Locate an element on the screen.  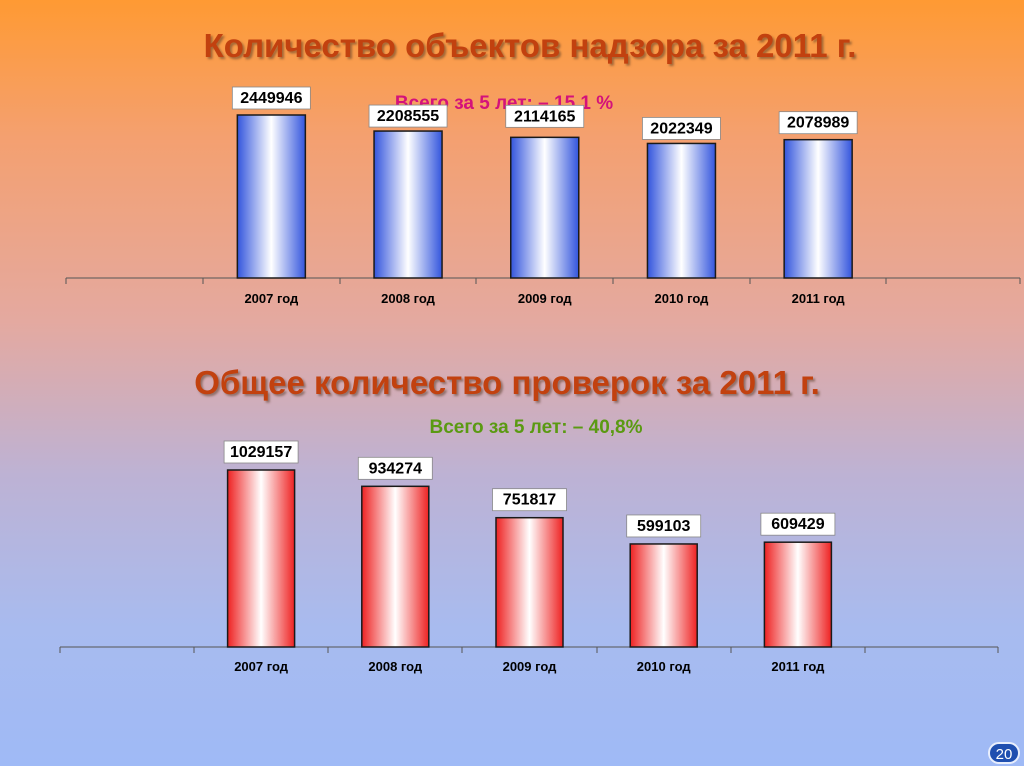
data-label: 934274 is located at coordinates (395, 468).